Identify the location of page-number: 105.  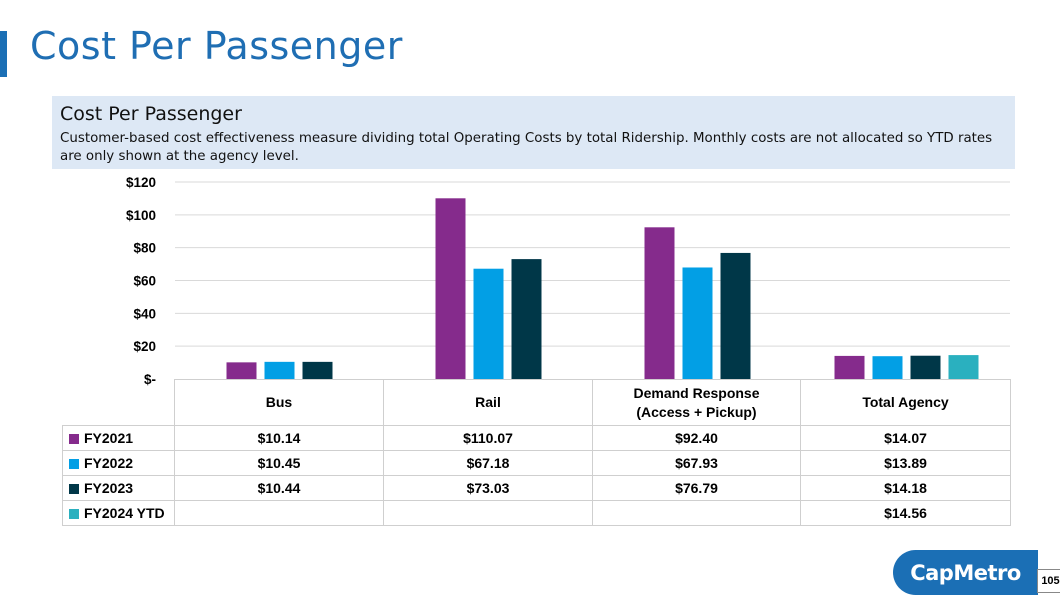
(1048, 581).